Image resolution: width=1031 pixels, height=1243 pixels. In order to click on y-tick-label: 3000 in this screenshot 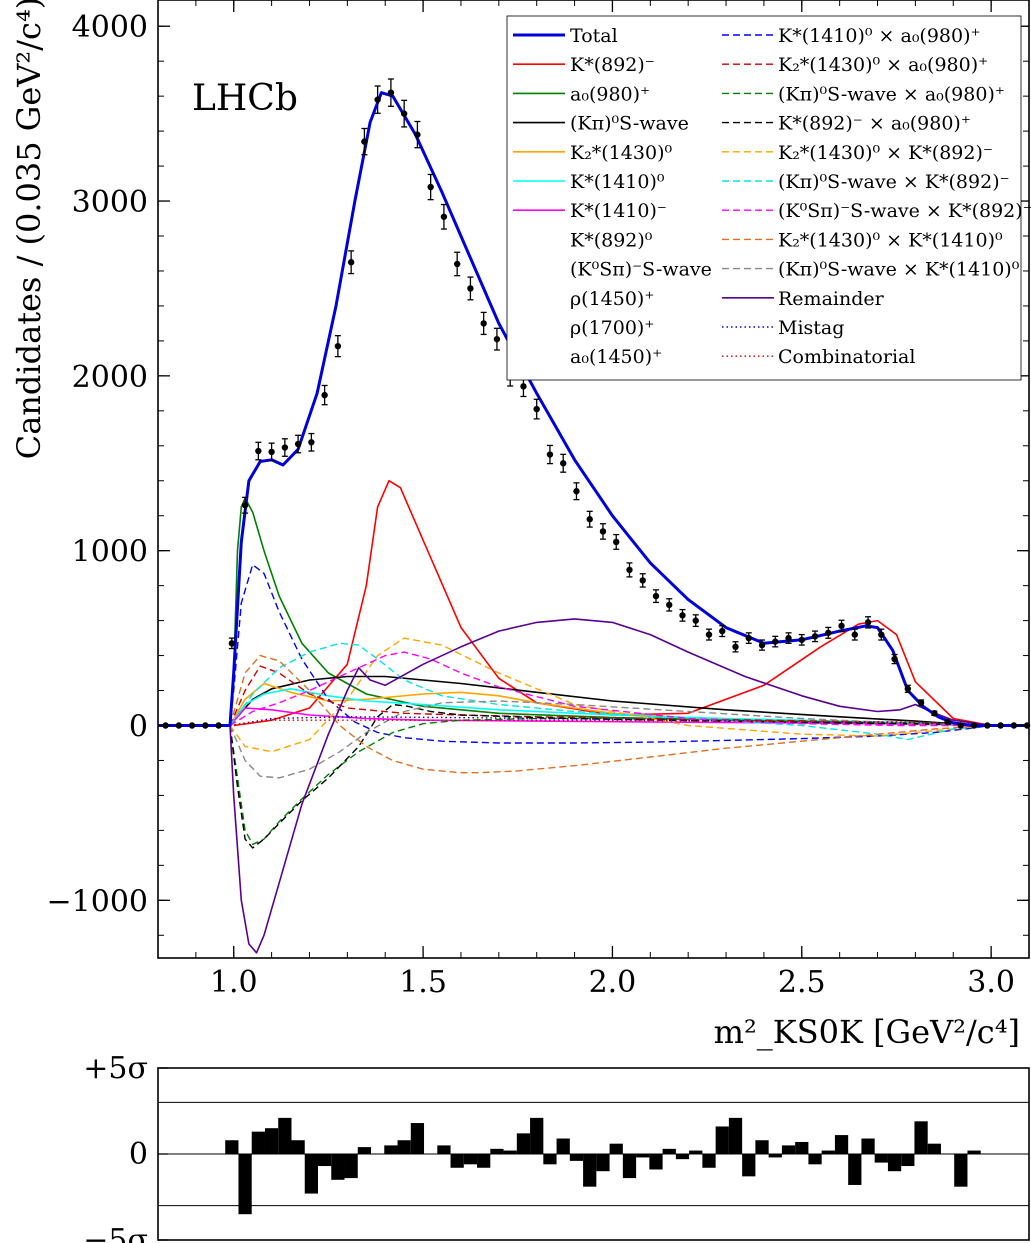, I will do `click(110, 202)`.